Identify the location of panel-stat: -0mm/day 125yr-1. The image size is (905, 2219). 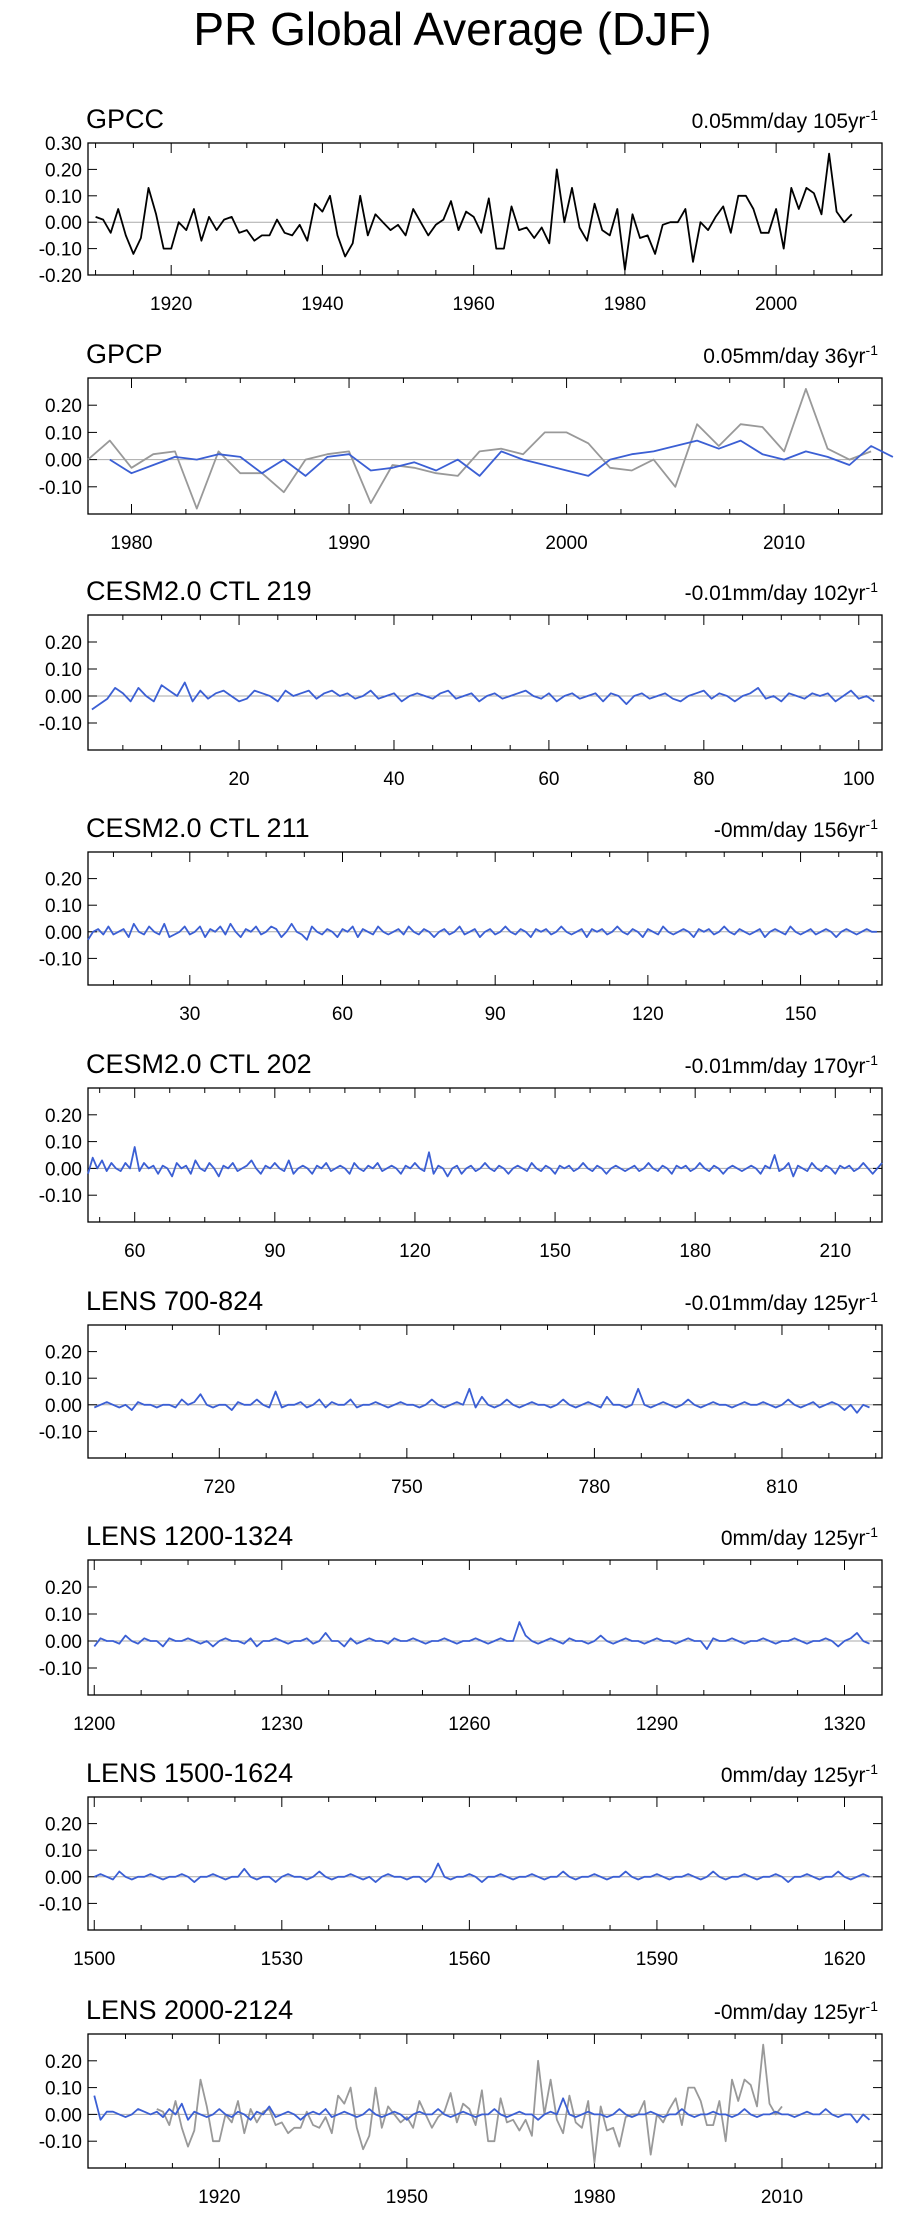
(796, 2011).